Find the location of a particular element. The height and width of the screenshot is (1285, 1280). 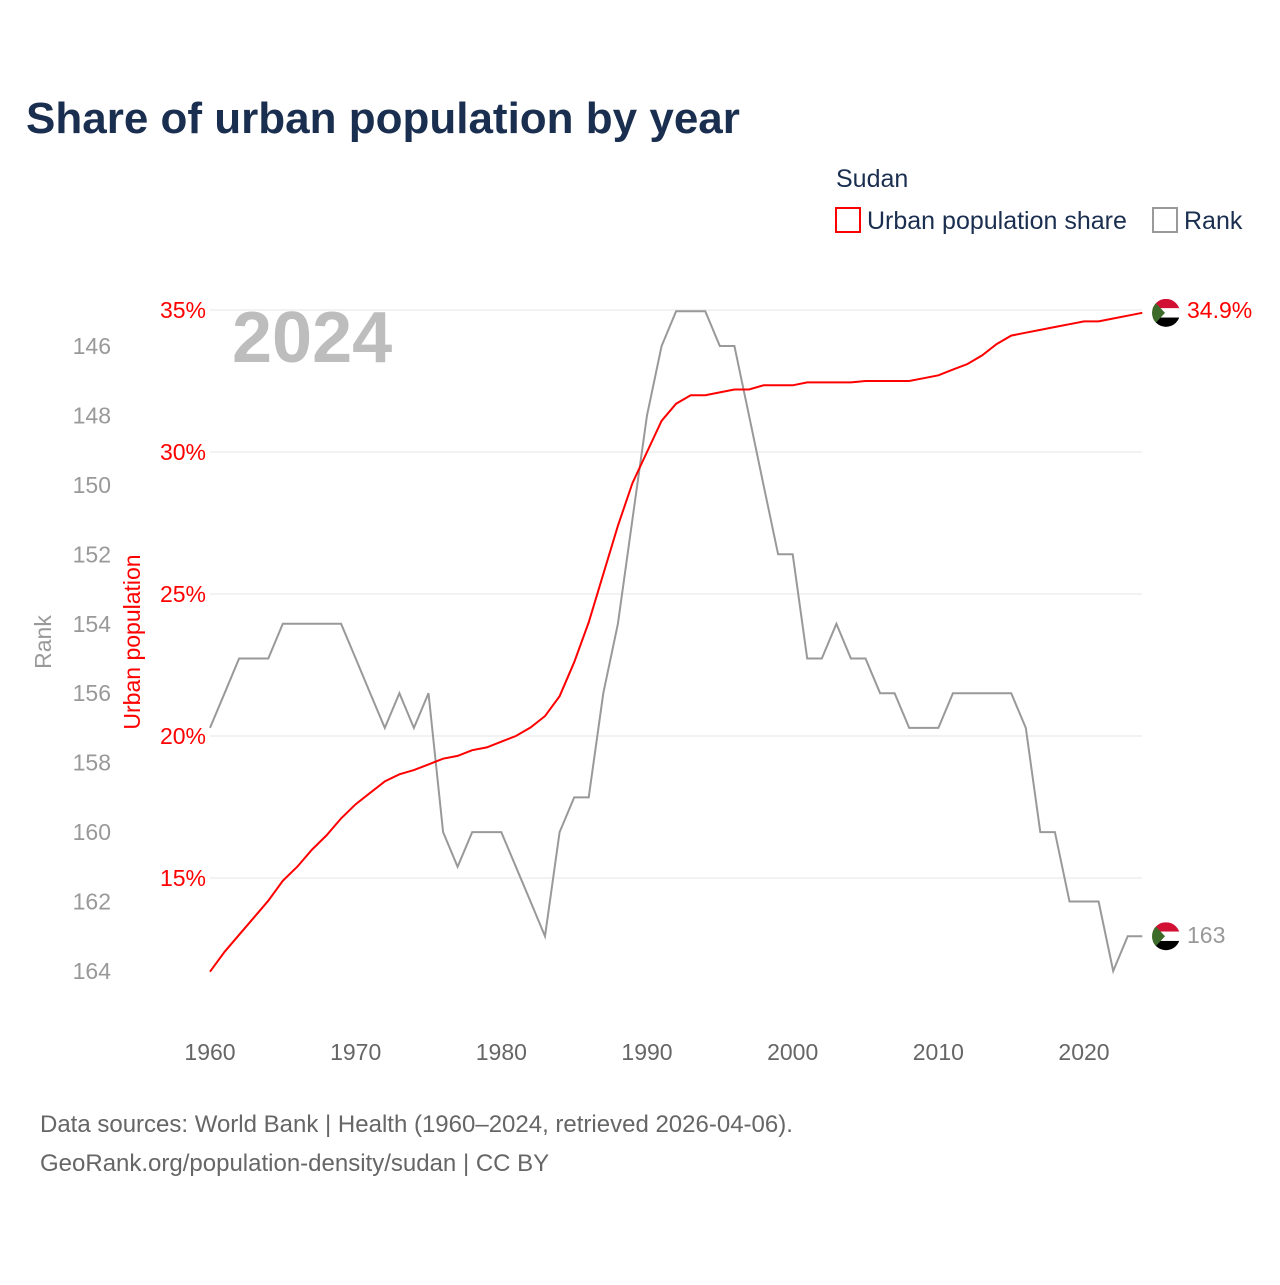

rank-tick-label: 146 is located at coordinates (92, 346).